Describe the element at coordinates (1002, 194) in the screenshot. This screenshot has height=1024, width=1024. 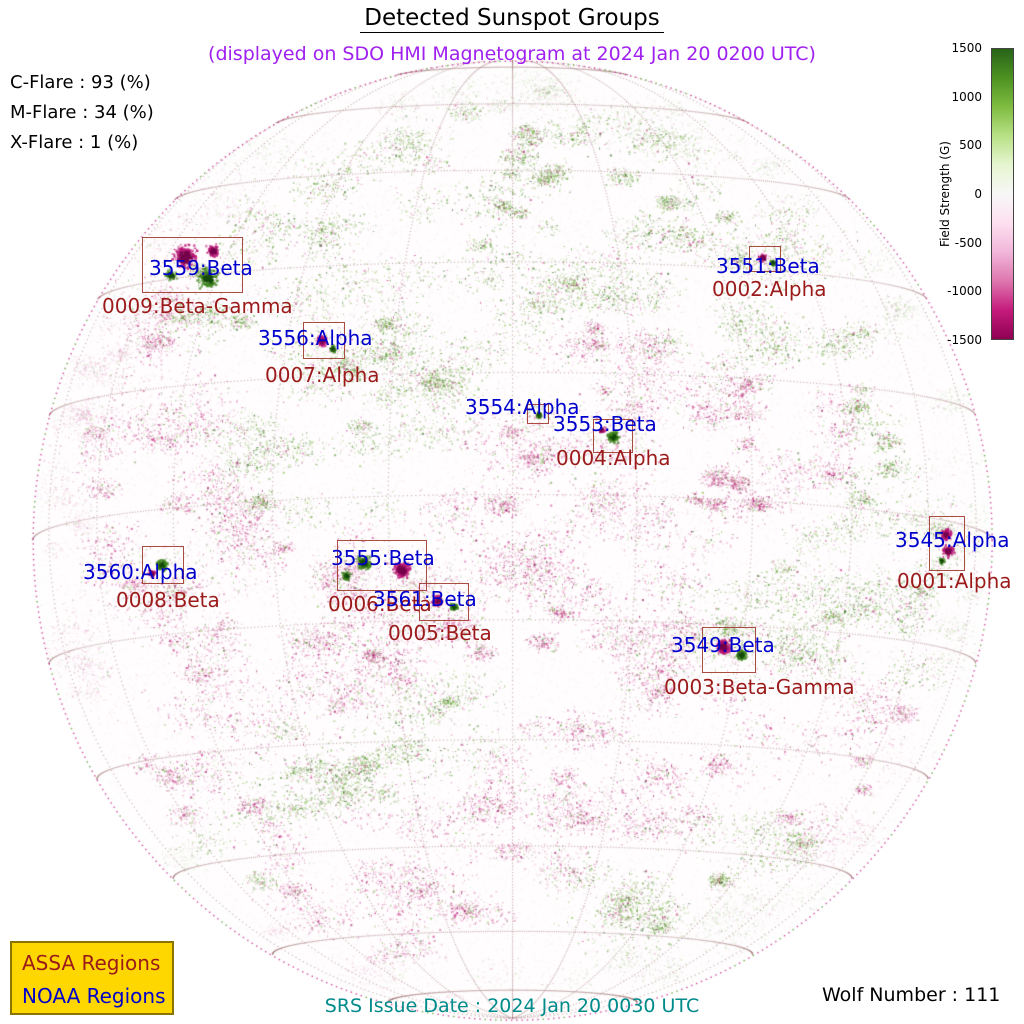
I see `colorbar-gradient` at that location.